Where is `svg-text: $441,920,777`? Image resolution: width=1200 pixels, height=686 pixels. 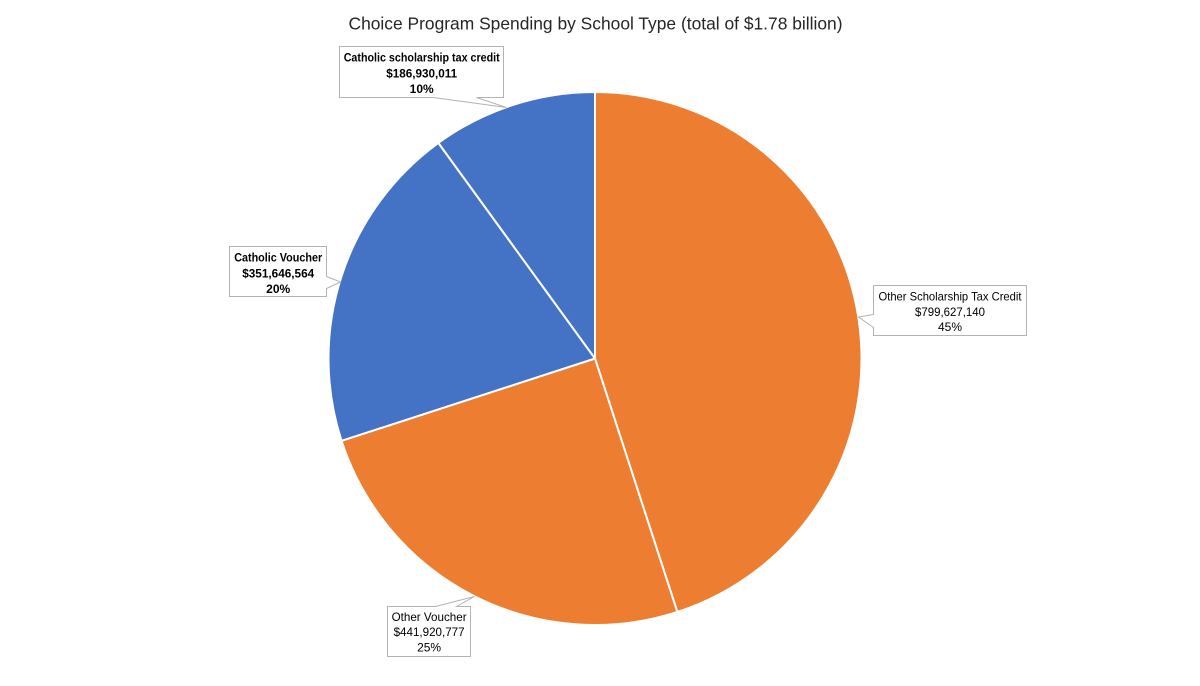 svg-text: $441,920,777 is located at coordinates (429, 632).